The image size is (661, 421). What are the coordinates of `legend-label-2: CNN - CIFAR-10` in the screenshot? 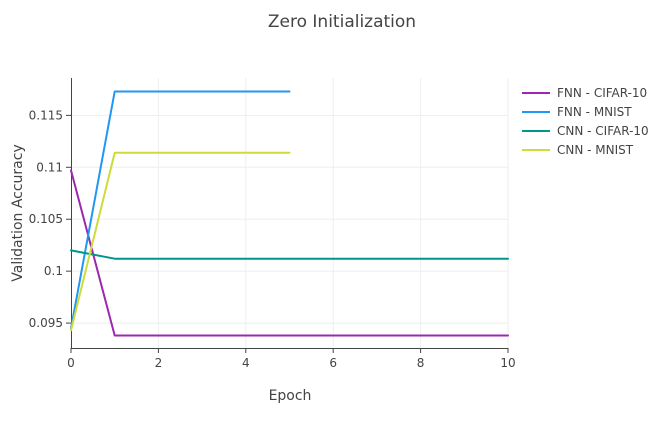 It's located at (603, 131).